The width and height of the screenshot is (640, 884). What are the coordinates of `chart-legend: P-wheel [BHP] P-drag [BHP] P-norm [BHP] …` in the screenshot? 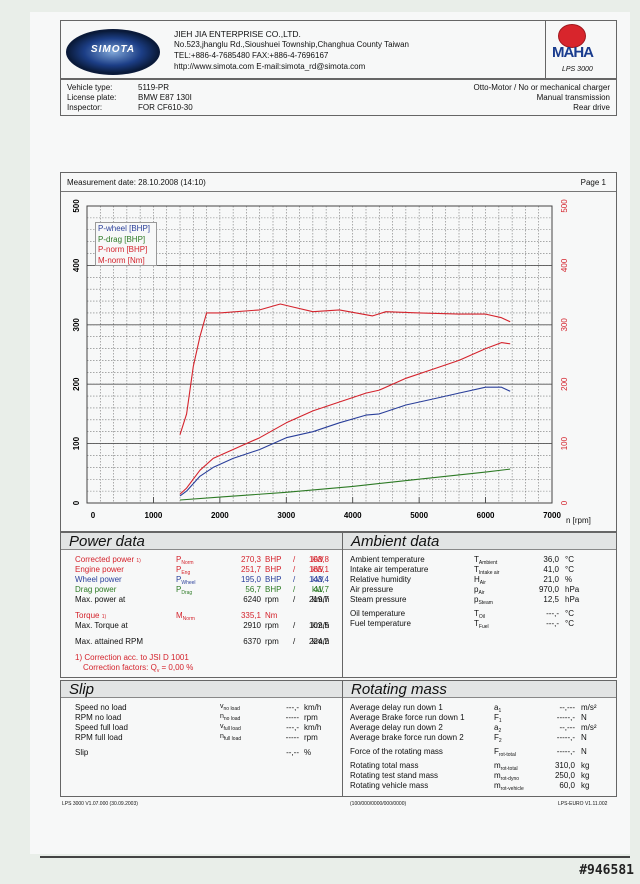 It's located at (126, 244).